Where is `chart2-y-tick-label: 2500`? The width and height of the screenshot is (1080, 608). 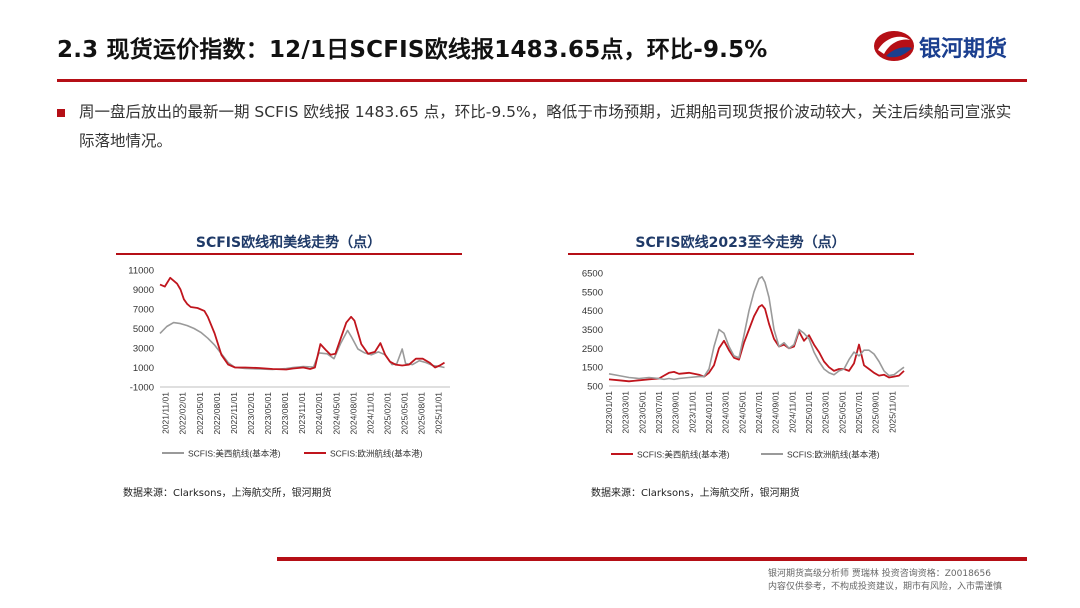 chart2-y-tick-label: 2500 is located at coordinates (592, 349).